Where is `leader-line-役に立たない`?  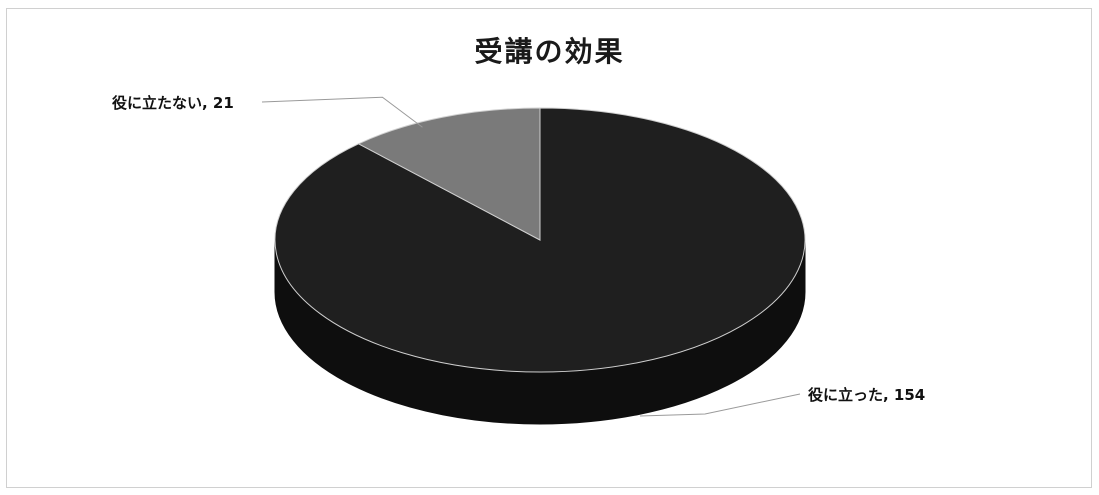
leader-line-役に立たない is located at coordinates (342, 112).